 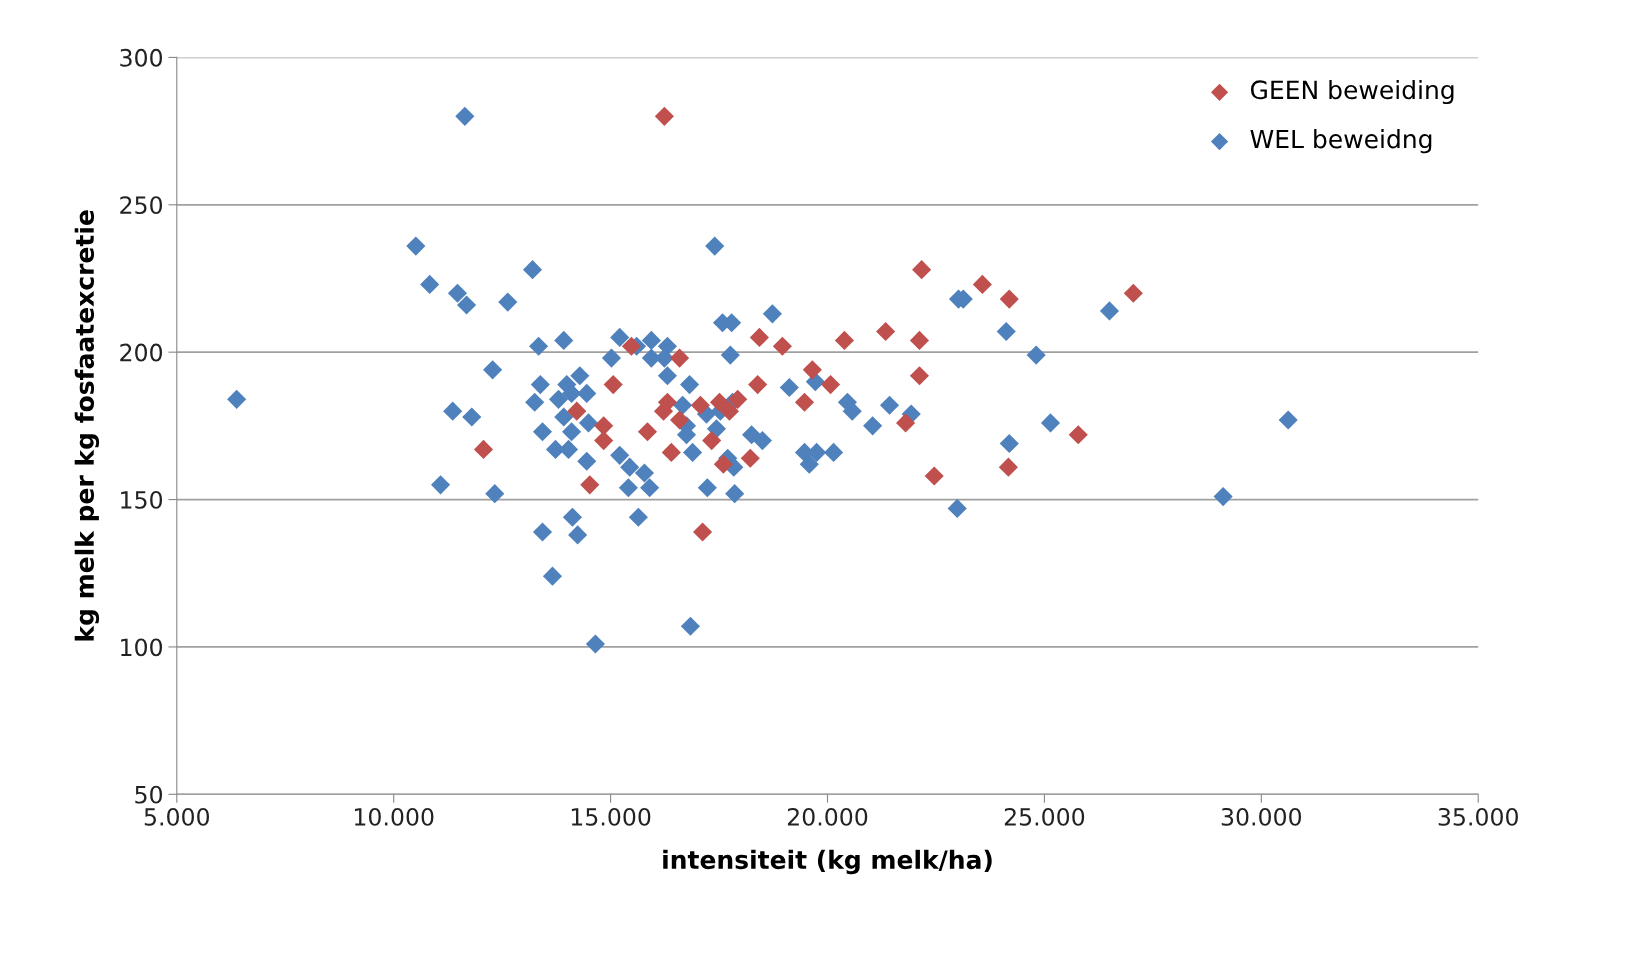 What do you see at coordinates (1341, 141) in the screenshot?
I see `legend-label: WEL beweidng` at bounding box center [1341, 141].